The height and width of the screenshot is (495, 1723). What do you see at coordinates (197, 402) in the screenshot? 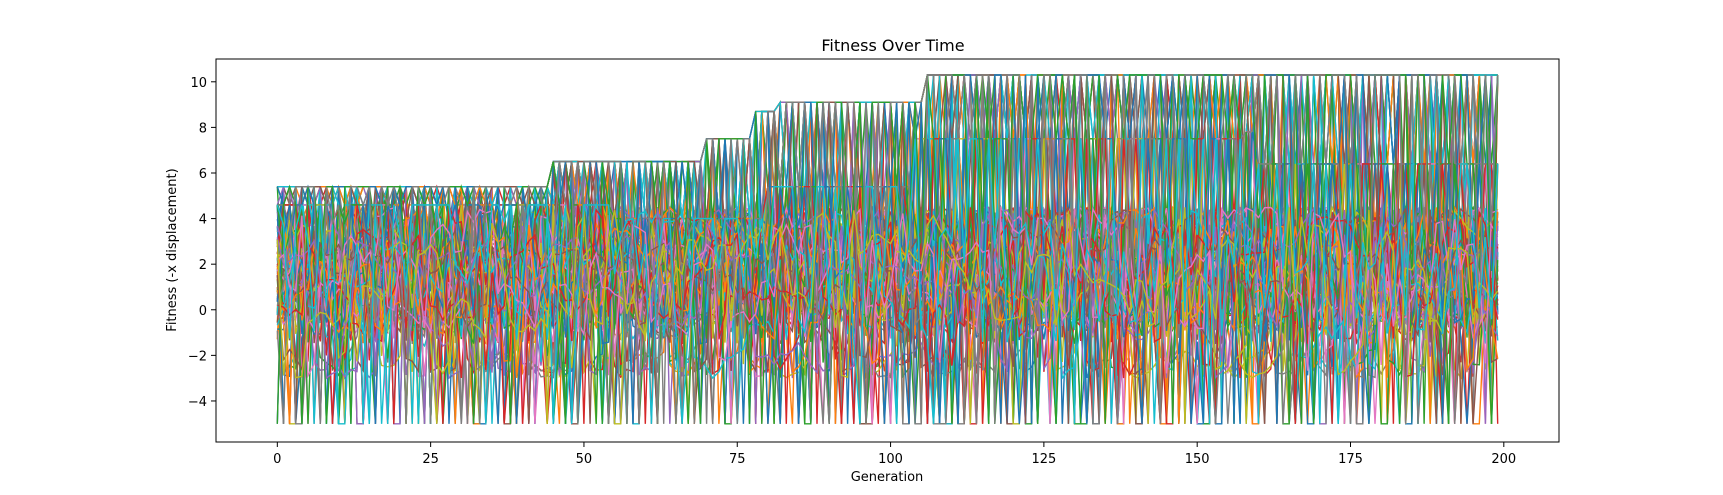
I see `y-tick-label: −4` at bounding box center [197, 402].